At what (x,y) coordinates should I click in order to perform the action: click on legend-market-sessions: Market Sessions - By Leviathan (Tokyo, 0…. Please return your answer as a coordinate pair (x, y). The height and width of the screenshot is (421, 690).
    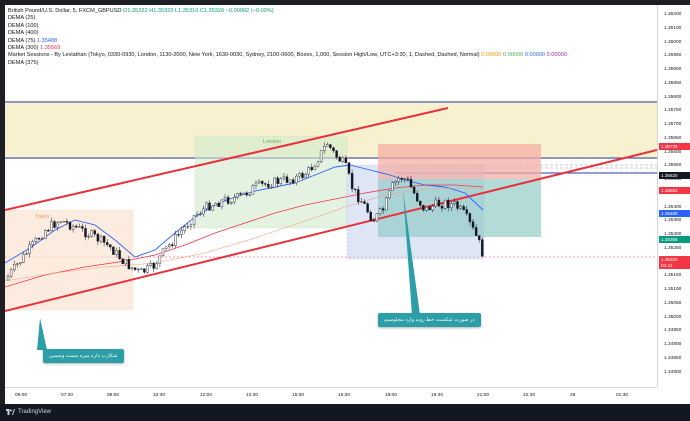
    Looking at the image, I should click on (287, 55).